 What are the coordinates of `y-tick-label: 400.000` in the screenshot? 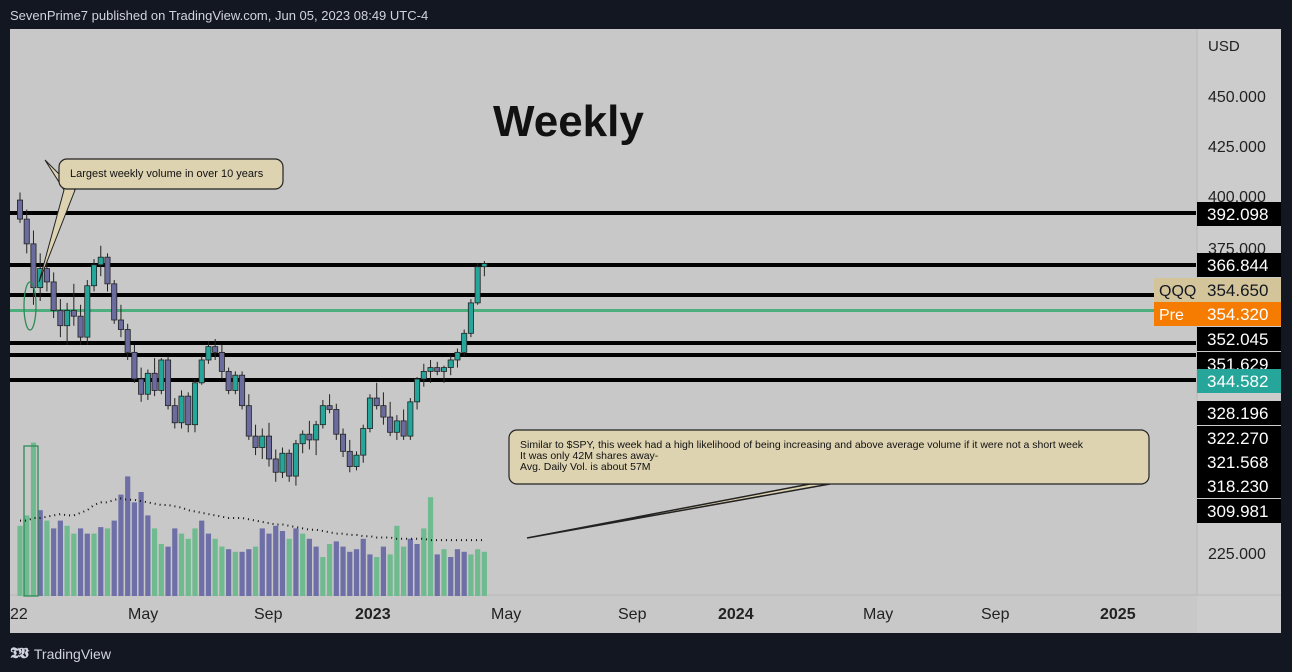 It's located at (1237, 197).